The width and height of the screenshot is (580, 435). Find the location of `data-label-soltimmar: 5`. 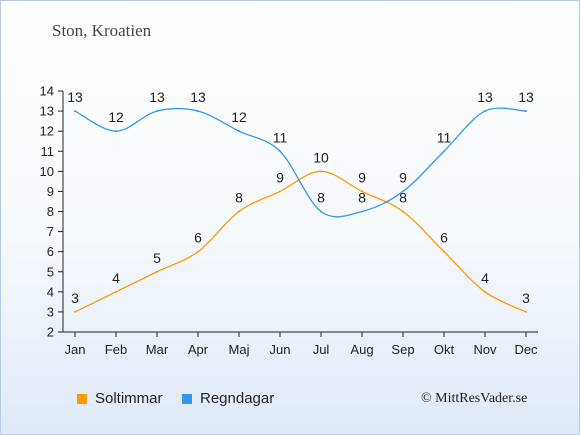

data-label-soltimmar: 5 is located at coordinates (157, 258).